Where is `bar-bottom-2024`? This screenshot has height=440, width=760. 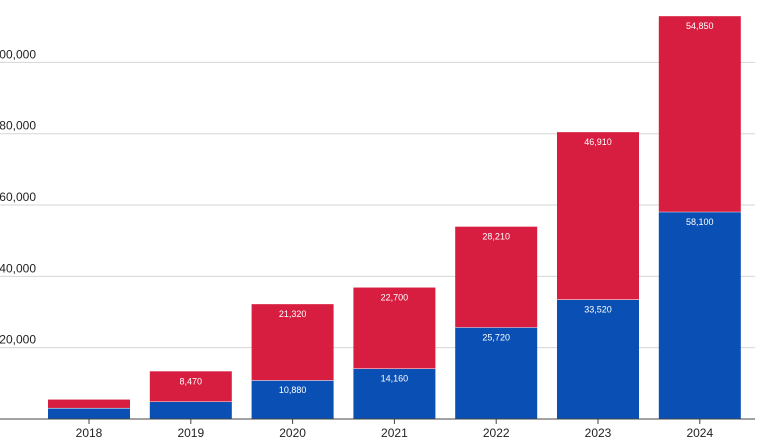
bar-bottom-2024 is located at coordinates (699, 315).